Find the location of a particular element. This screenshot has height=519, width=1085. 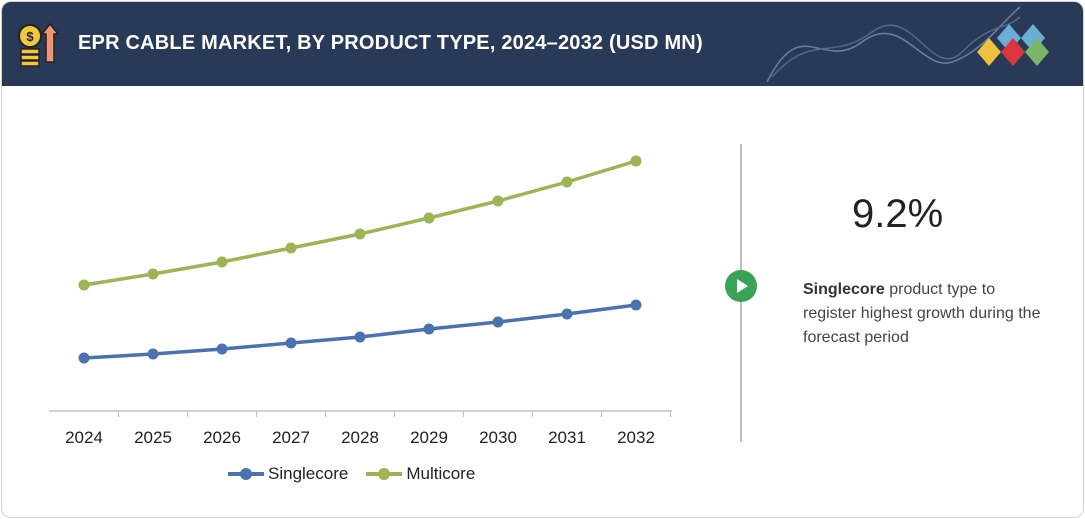

x-tick-label: 2029 is located at coordinates (429, 437).